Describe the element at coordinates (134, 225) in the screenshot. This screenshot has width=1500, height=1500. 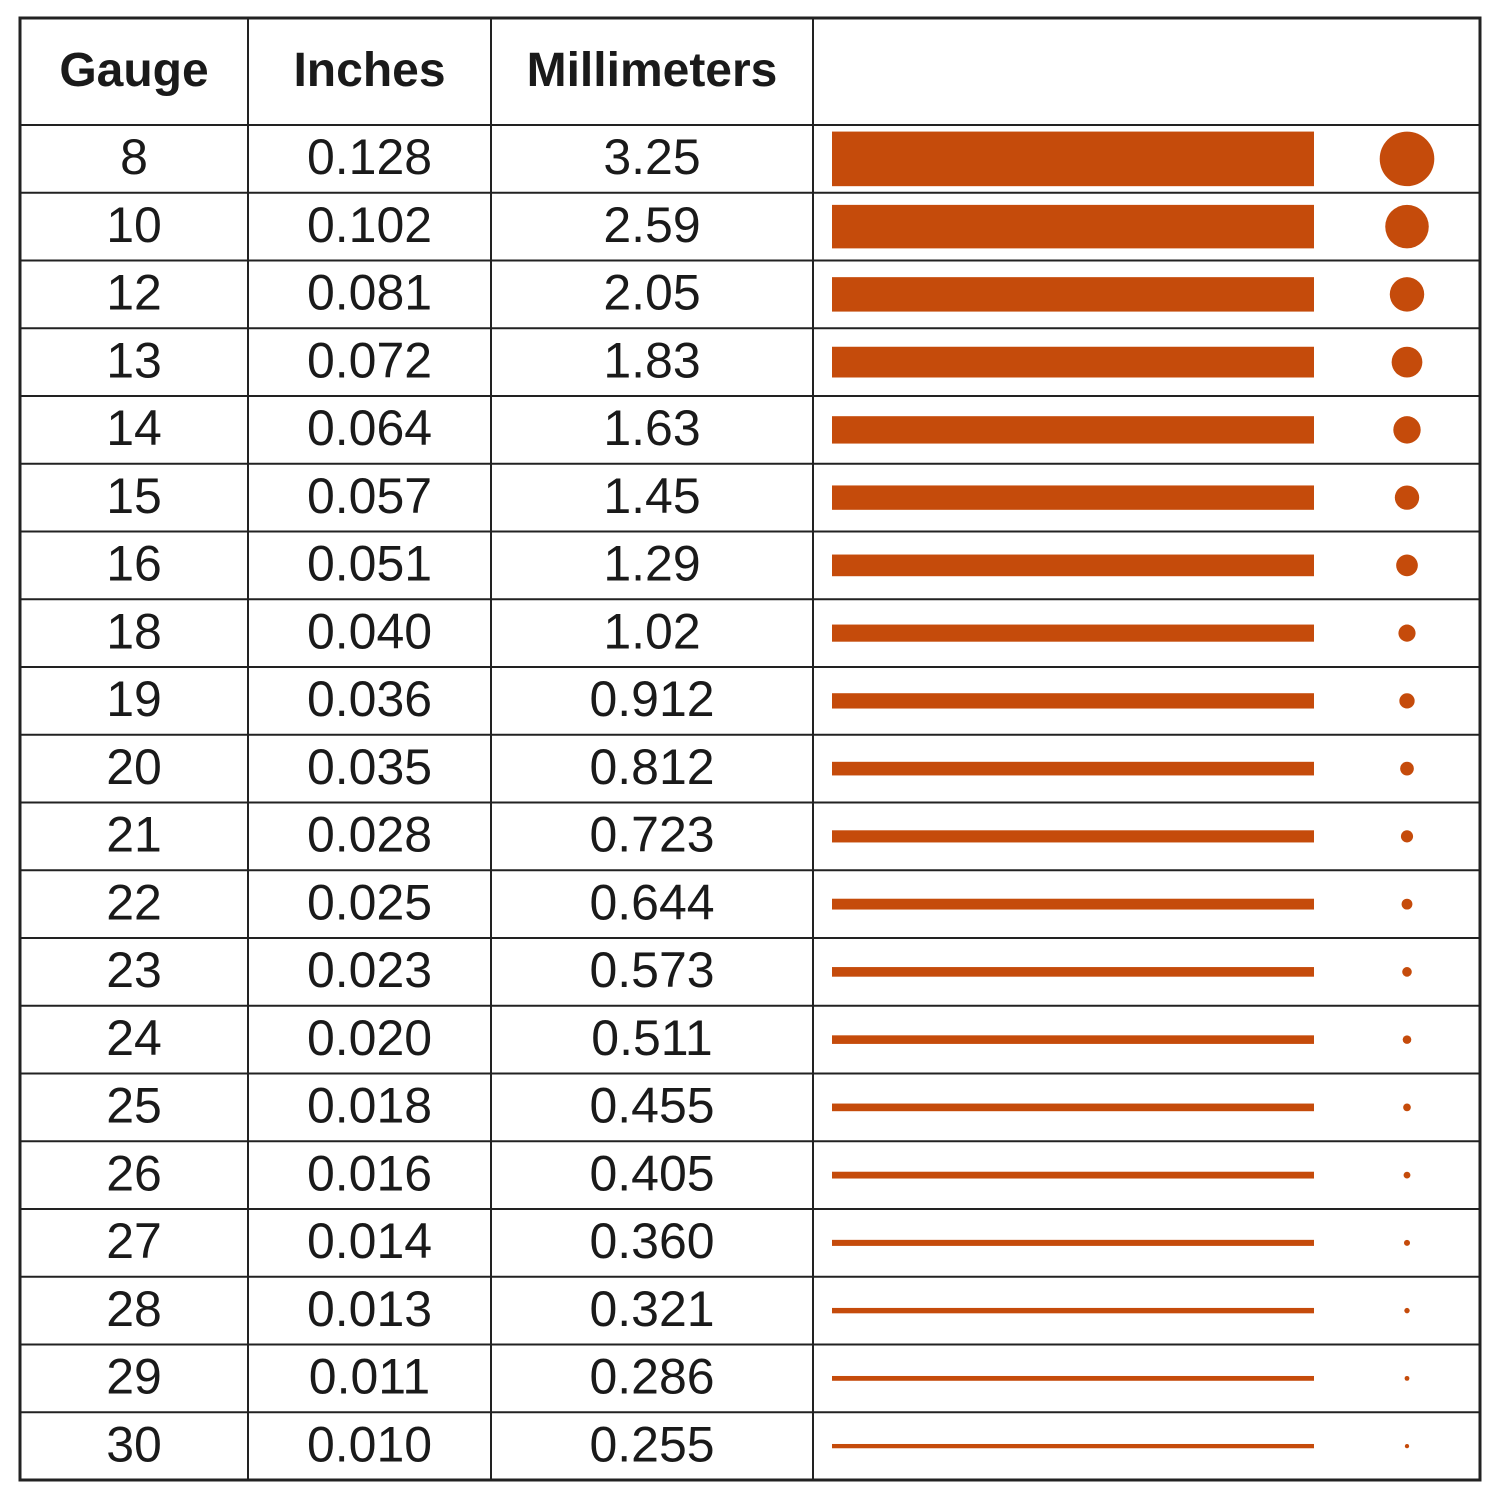
I see `table-cell: 10` at that location.